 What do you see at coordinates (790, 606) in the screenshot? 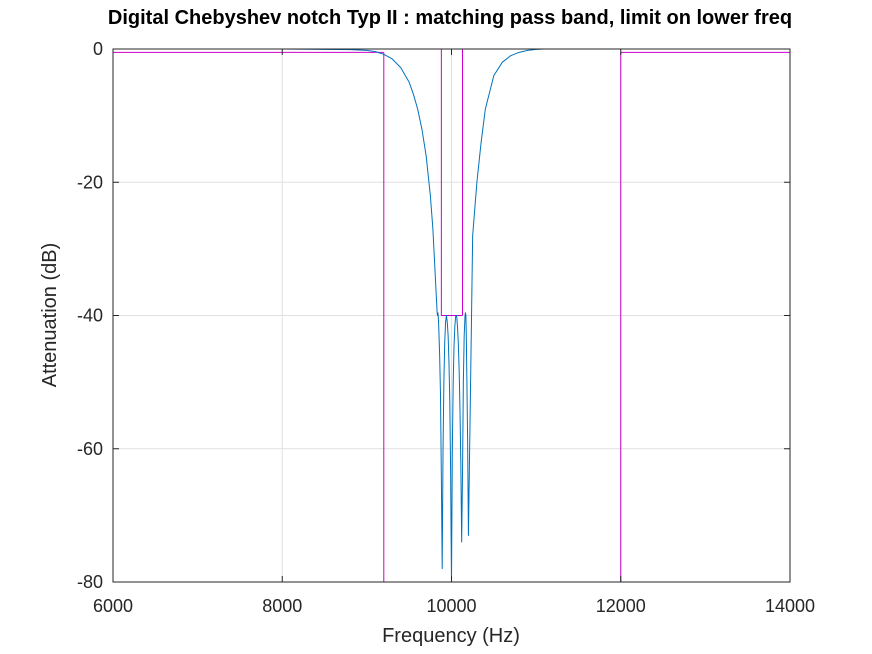
I see `x-tick-label: 14000` at bounding box center [790, 606].